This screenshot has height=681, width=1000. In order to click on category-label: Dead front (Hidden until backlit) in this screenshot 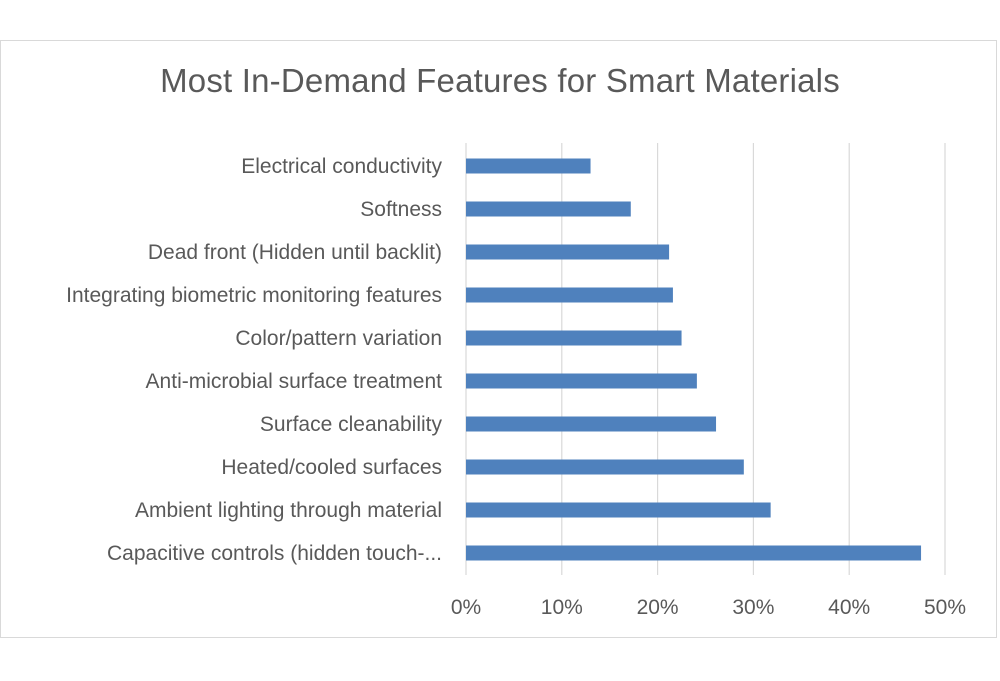, I will do `click(295, 252)`.